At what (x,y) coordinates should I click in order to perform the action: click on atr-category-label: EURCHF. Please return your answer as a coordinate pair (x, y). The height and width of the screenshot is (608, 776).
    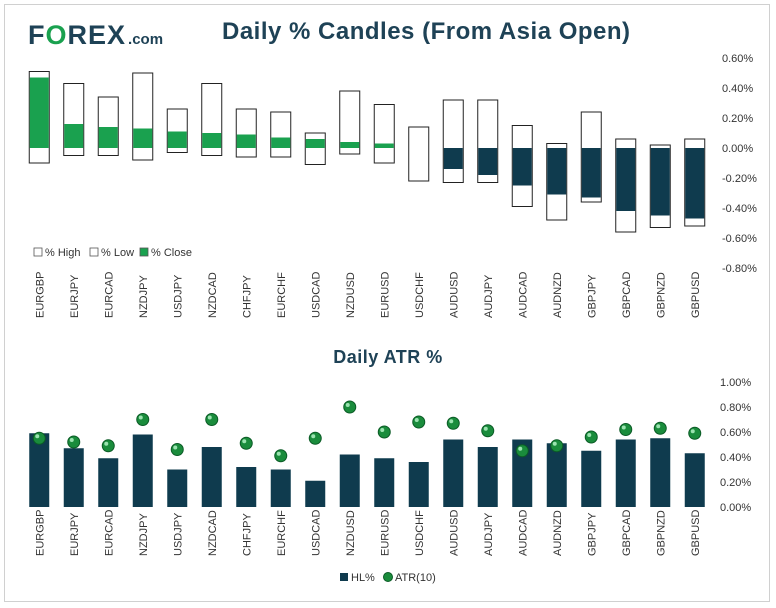
    Looking at the image, I should click on (282, 533).